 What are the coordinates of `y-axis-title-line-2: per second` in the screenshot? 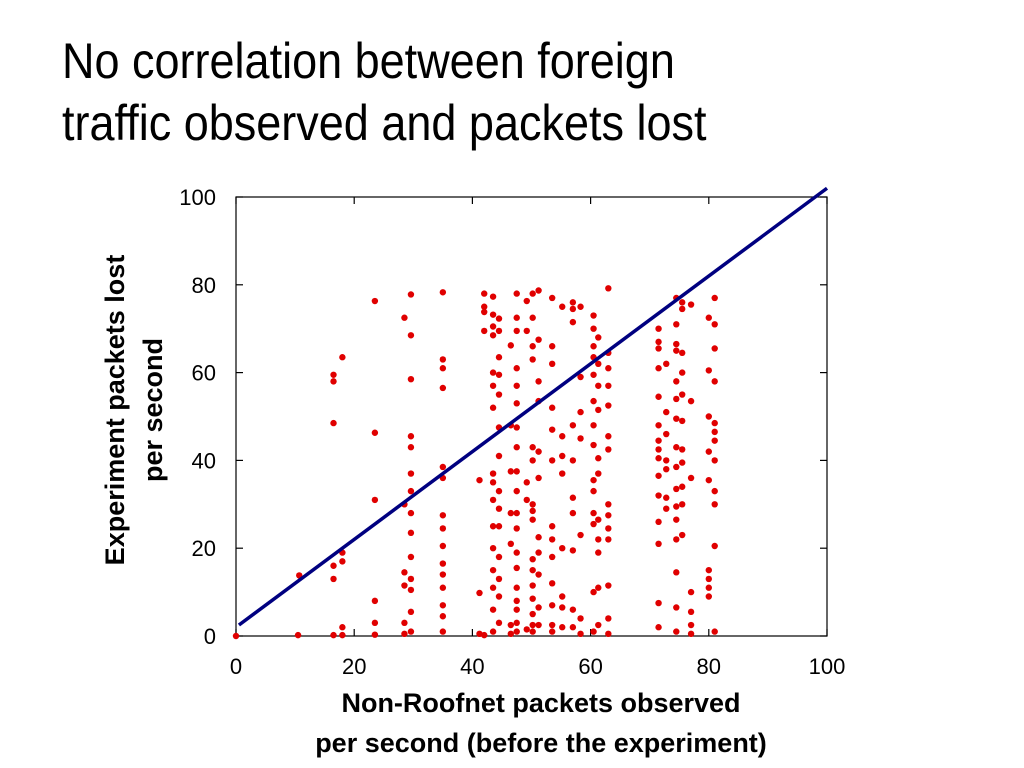 It's located at (153, 410).